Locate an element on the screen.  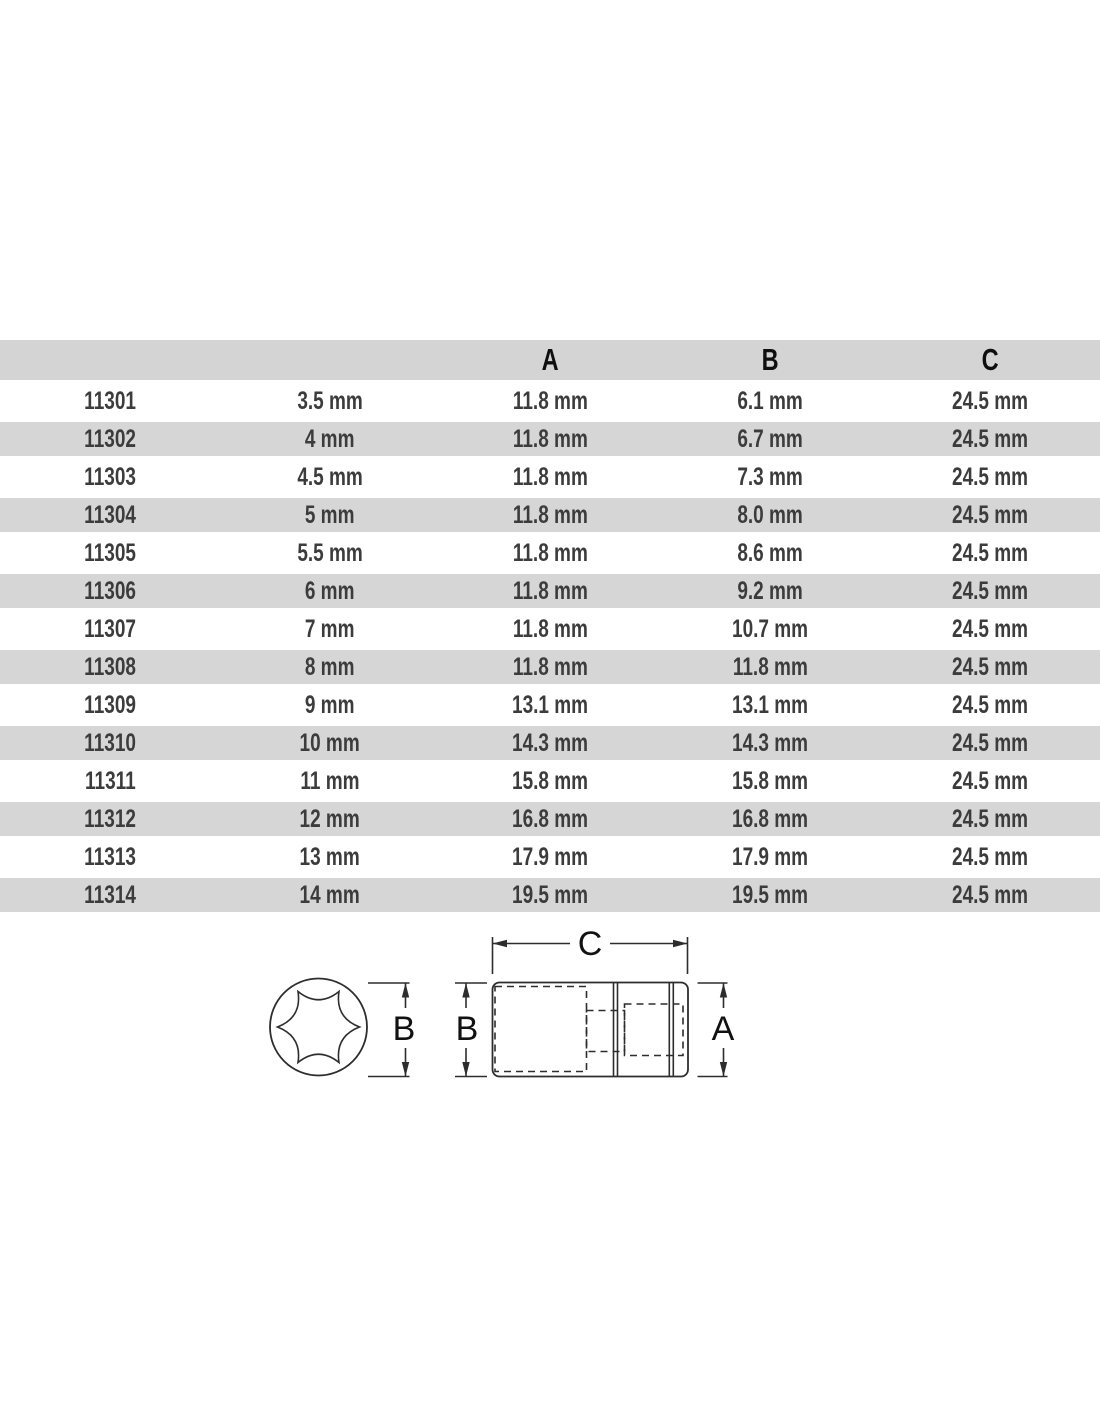
hidden-bore-middle is located at coordinates (605, 1031).